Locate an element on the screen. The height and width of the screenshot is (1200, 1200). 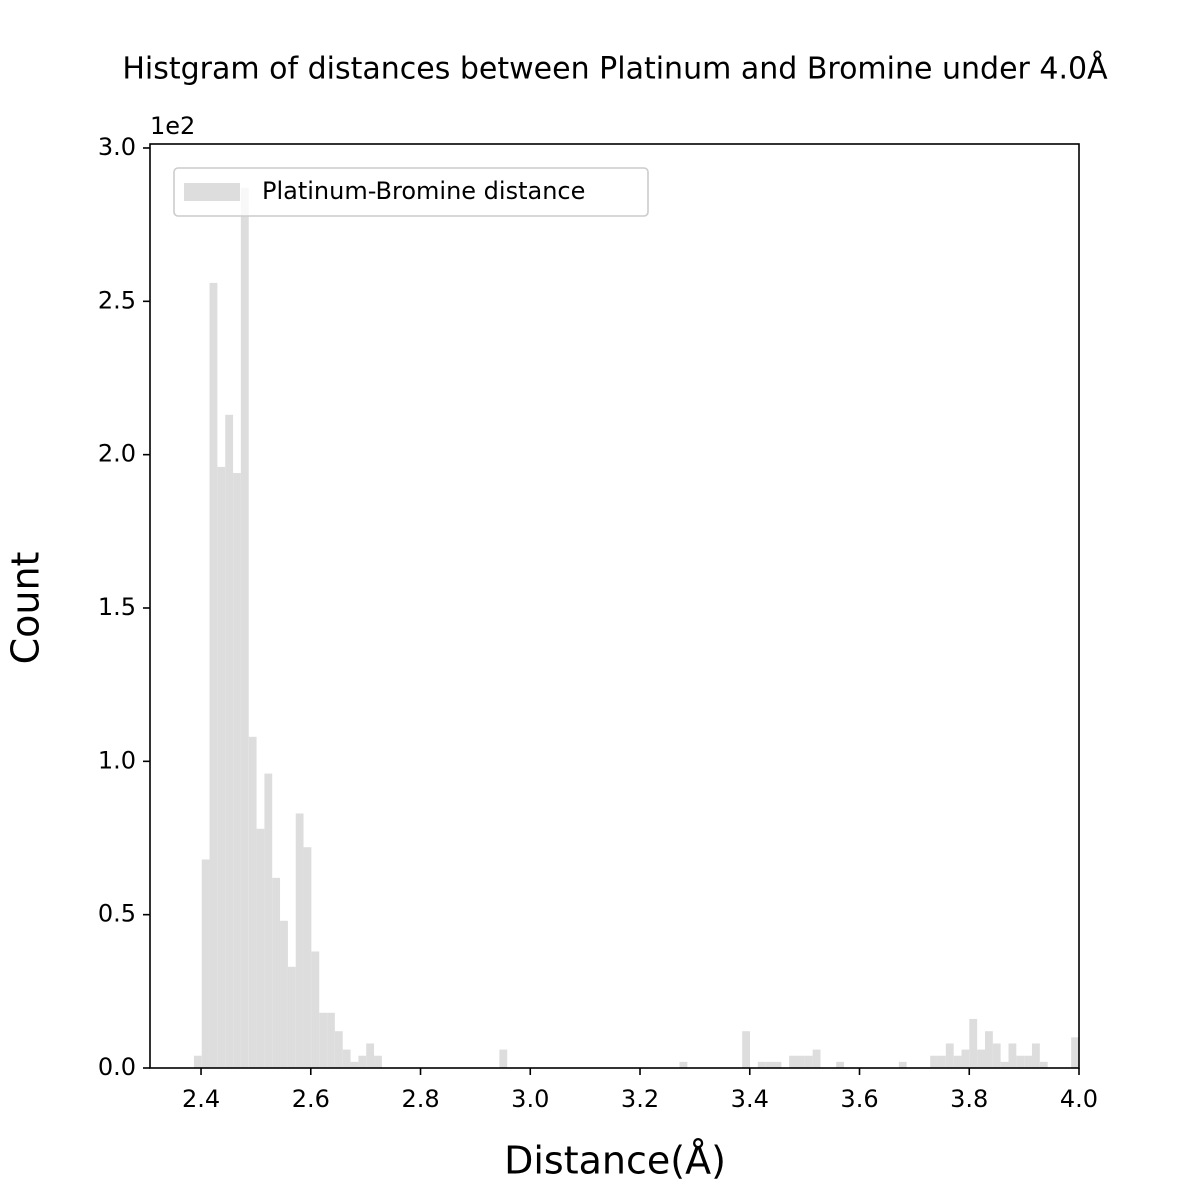
x-tick-label: 4.0 is located at coordinates (1079, 1099).